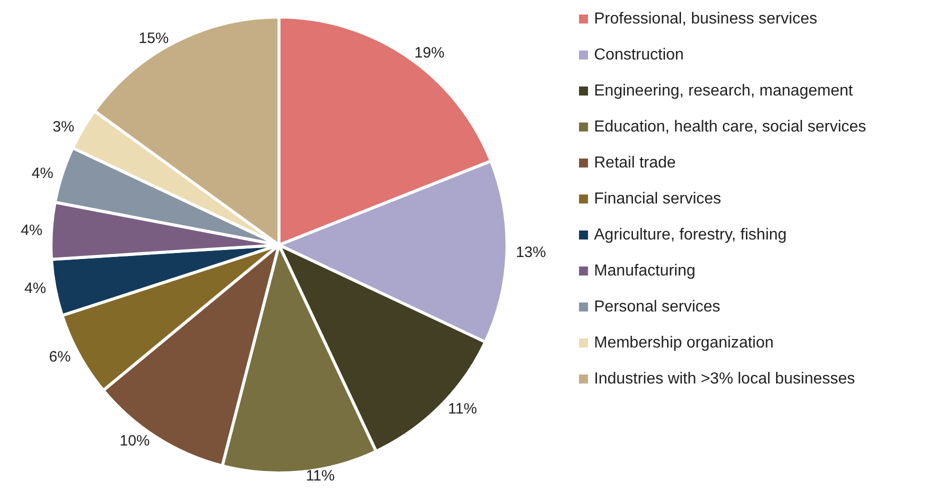  What do you see at coordinates (658, 199) in the screenshot?
I see `legend-label: Financial services` at bounding box center [658, 199].